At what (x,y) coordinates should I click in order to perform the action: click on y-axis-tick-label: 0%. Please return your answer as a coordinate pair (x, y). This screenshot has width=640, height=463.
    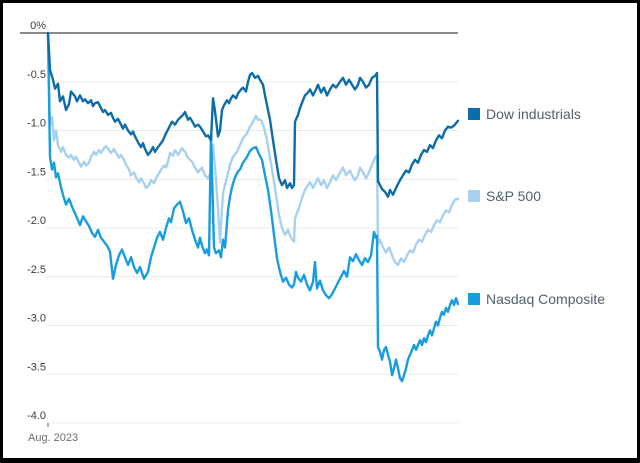
    Looking at the image, I should click on (38, 26).